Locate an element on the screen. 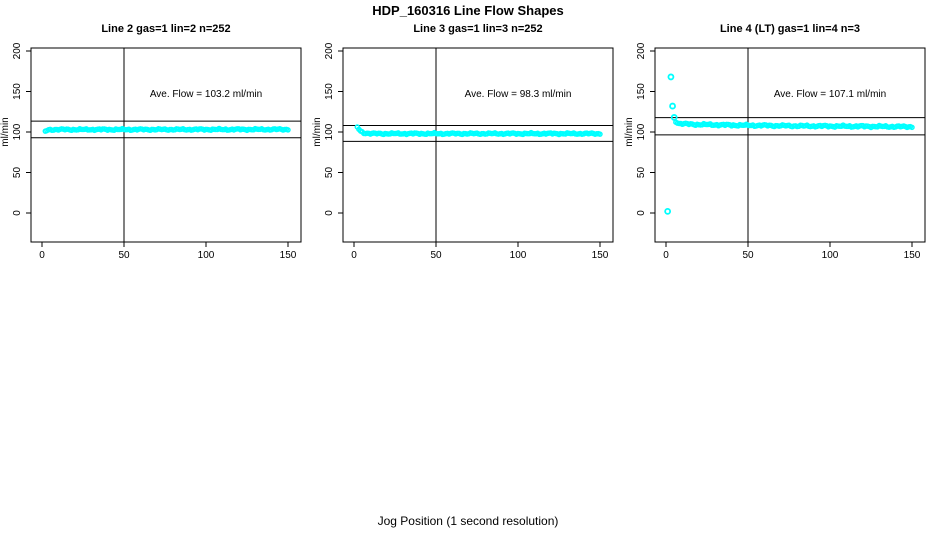  panel-title: Line 2 gas=1 lin=2 n=252 is located at coordinates (165, 29).